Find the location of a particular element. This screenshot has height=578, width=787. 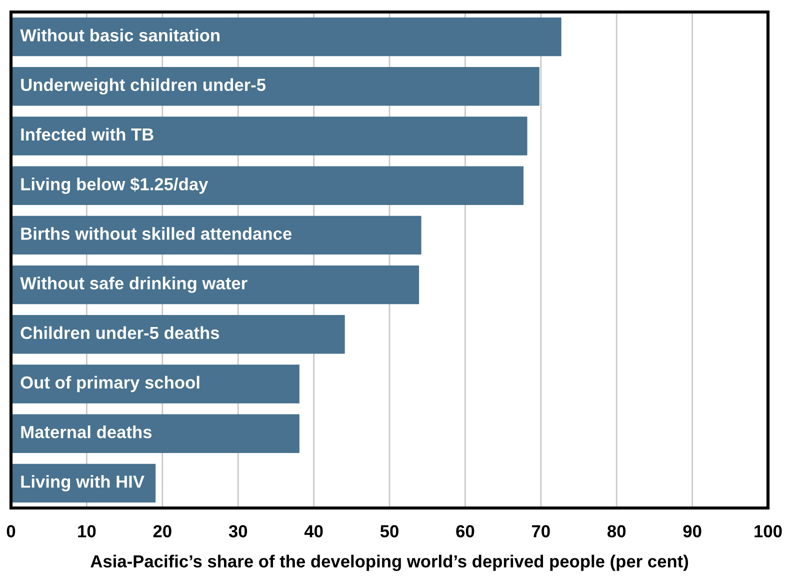

x-tick-label: 50 is located at coordinates (389, 531).